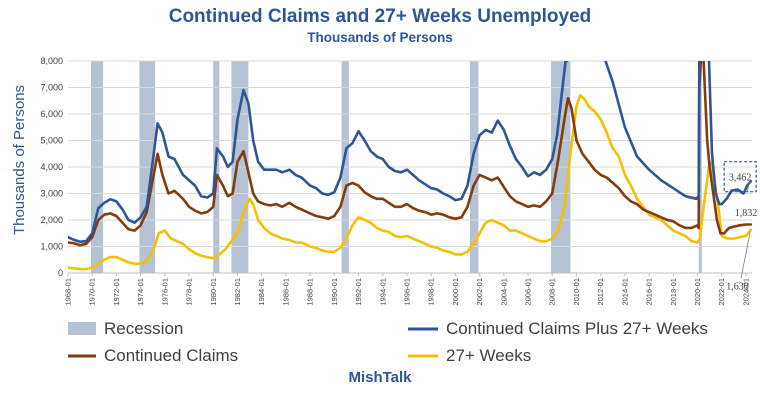  What do you see at coordinates (748, 185) in the screenshot?
I see `annotation-combined-leader` at bounding box center [748, 185].